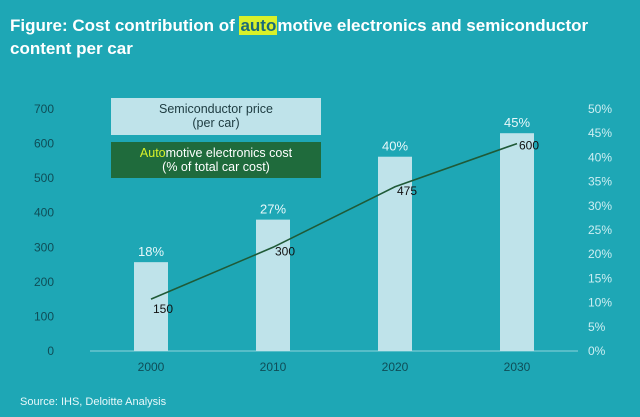 The height and width of the screenshot is (417, 640). I want to click on legend-bar-swatch, so click(216, 116).